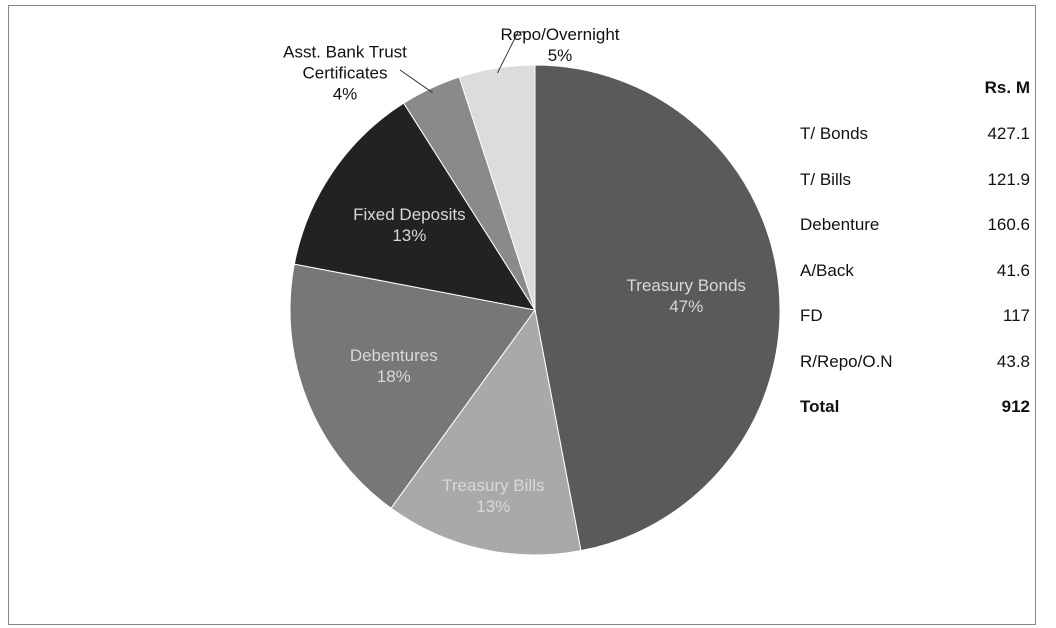 The width and height of the screenshot is (1056, 628). Describe the element at coordinates (827, 270) in the screenshot. I see `row-label: A/Back` at that location.